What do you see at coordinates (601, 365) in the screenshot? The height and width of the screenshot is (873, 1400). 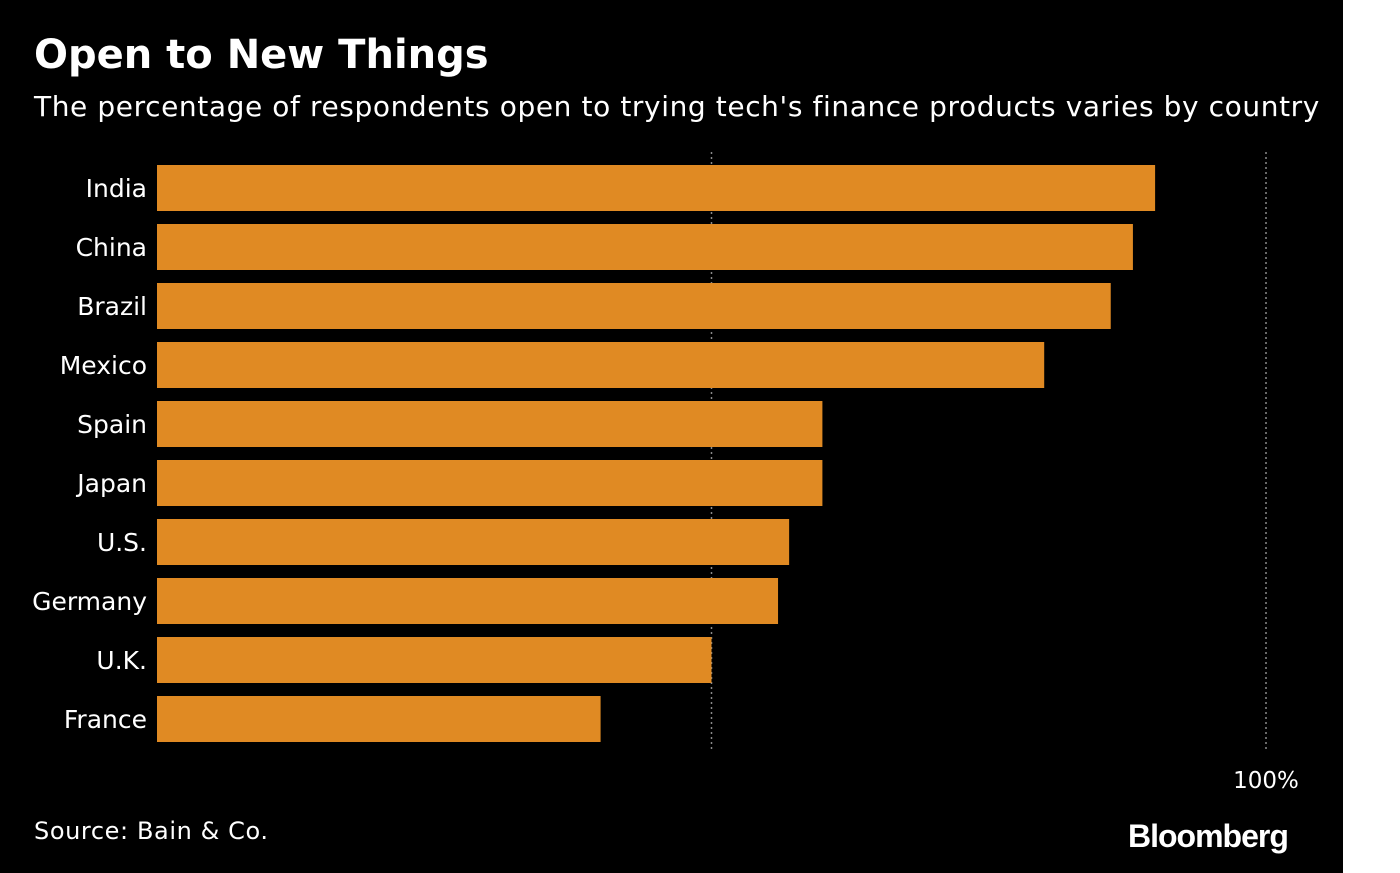 I see `bar-mexico` at bounding box center [601, 365].